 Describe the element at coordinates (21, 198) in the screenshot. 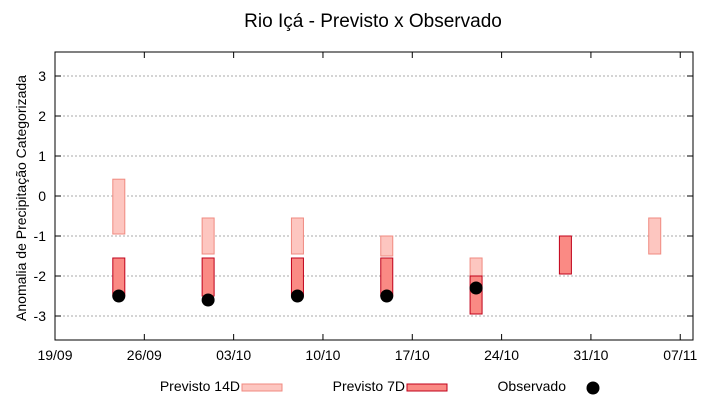

I see `y-axis-label: Anomalia de Precipitação Categorizada` at that location.